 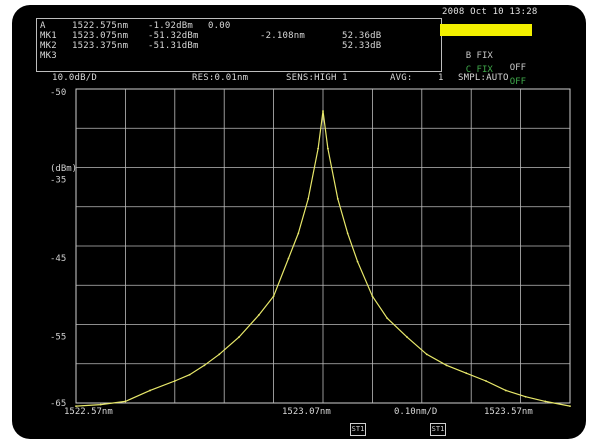 What do you see at coordinates (100, 36) in the screenshot?
I see `marker-wavelength: 1523.075nm` at bounding box center [100, 36].